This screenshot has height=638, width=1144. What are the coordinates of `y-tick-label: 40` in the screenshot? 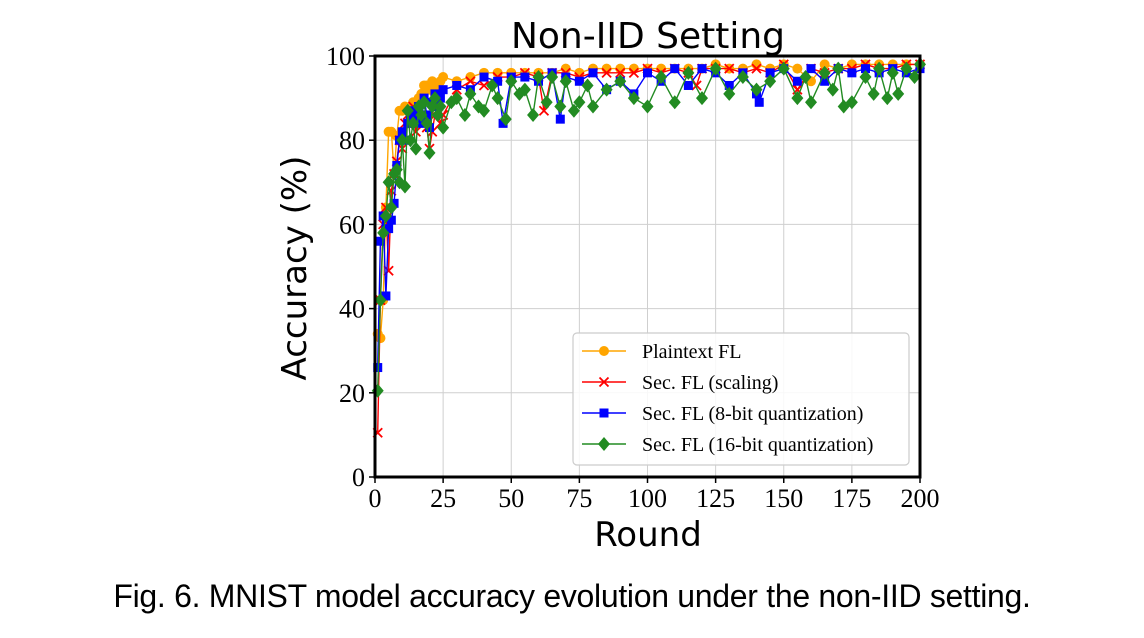 It's located at (352, 309).